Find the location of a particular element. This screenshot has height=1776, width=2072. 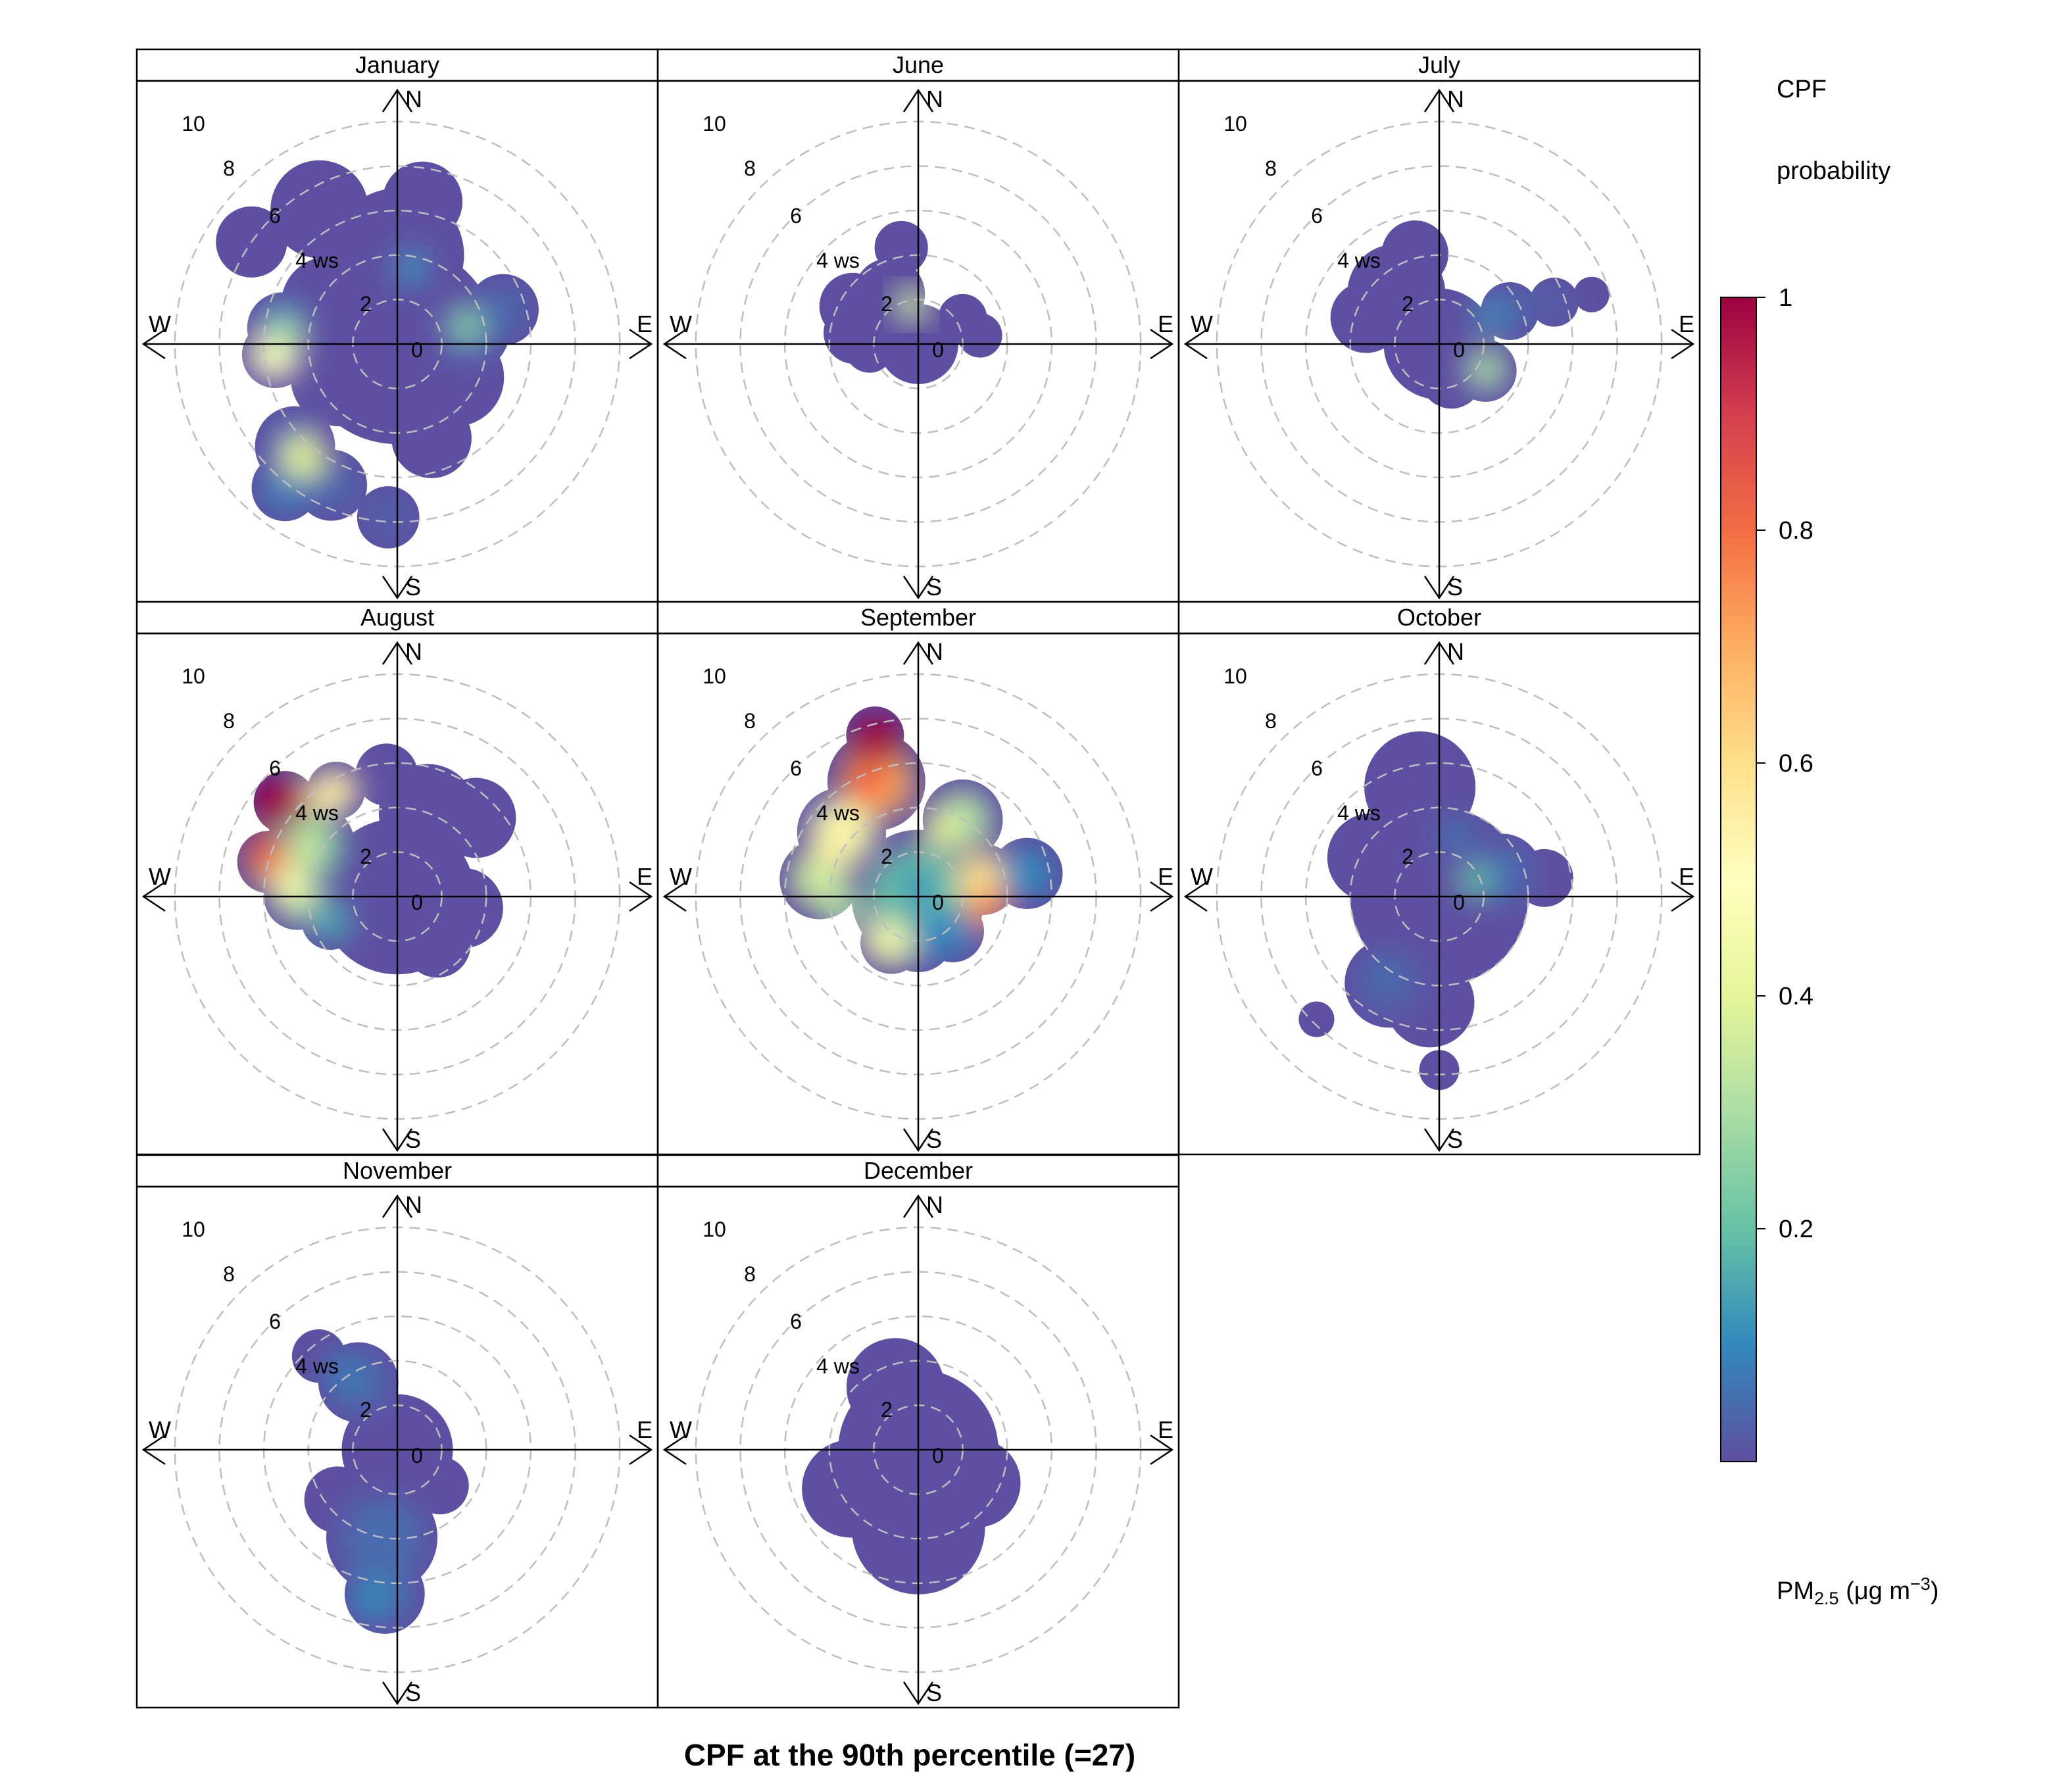

key-title-line1: CPF is located at coordinates (1802, 89).